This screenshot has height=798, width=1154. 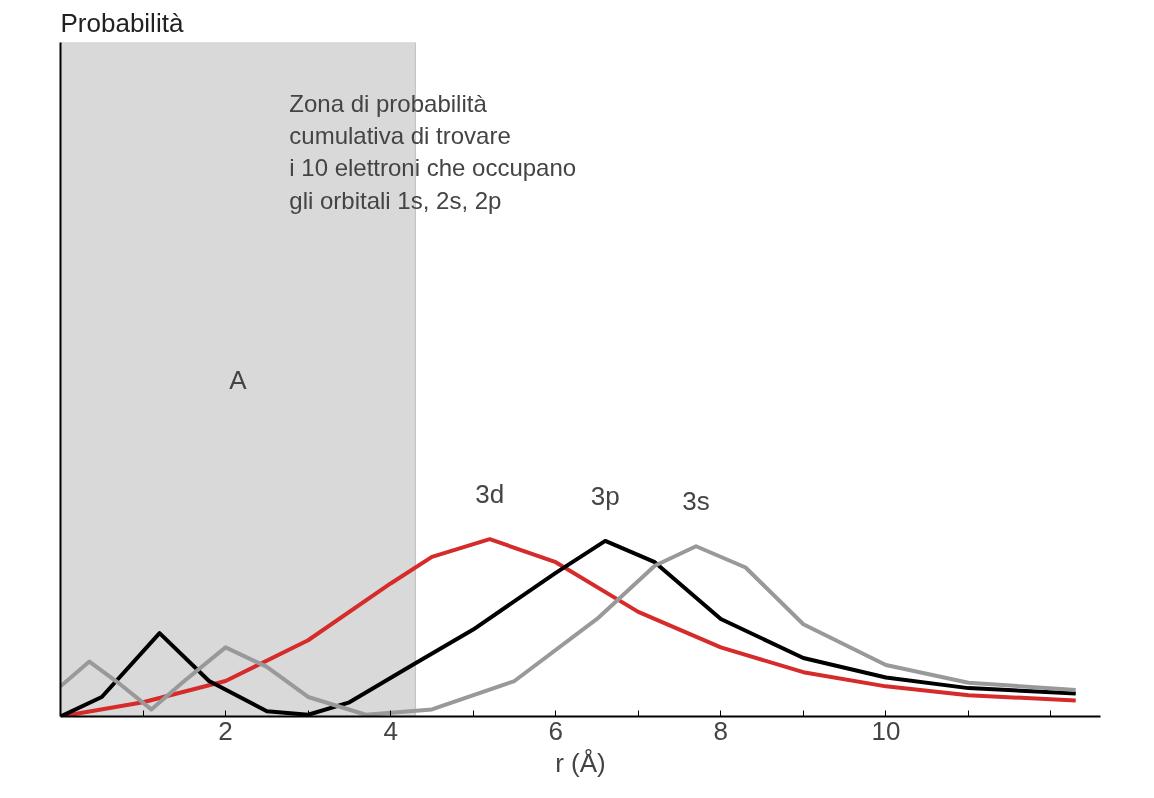 I want to click on x-tick-label: 4, so click(x=390, y=730).